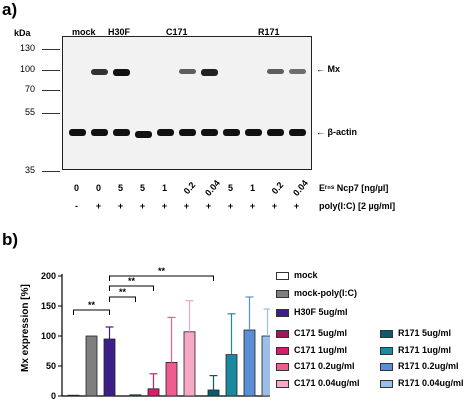 The width and height of the screenshot is (474, 402). I want to click on legend-label: C171 0.04ug/ml, so click(327, 382).